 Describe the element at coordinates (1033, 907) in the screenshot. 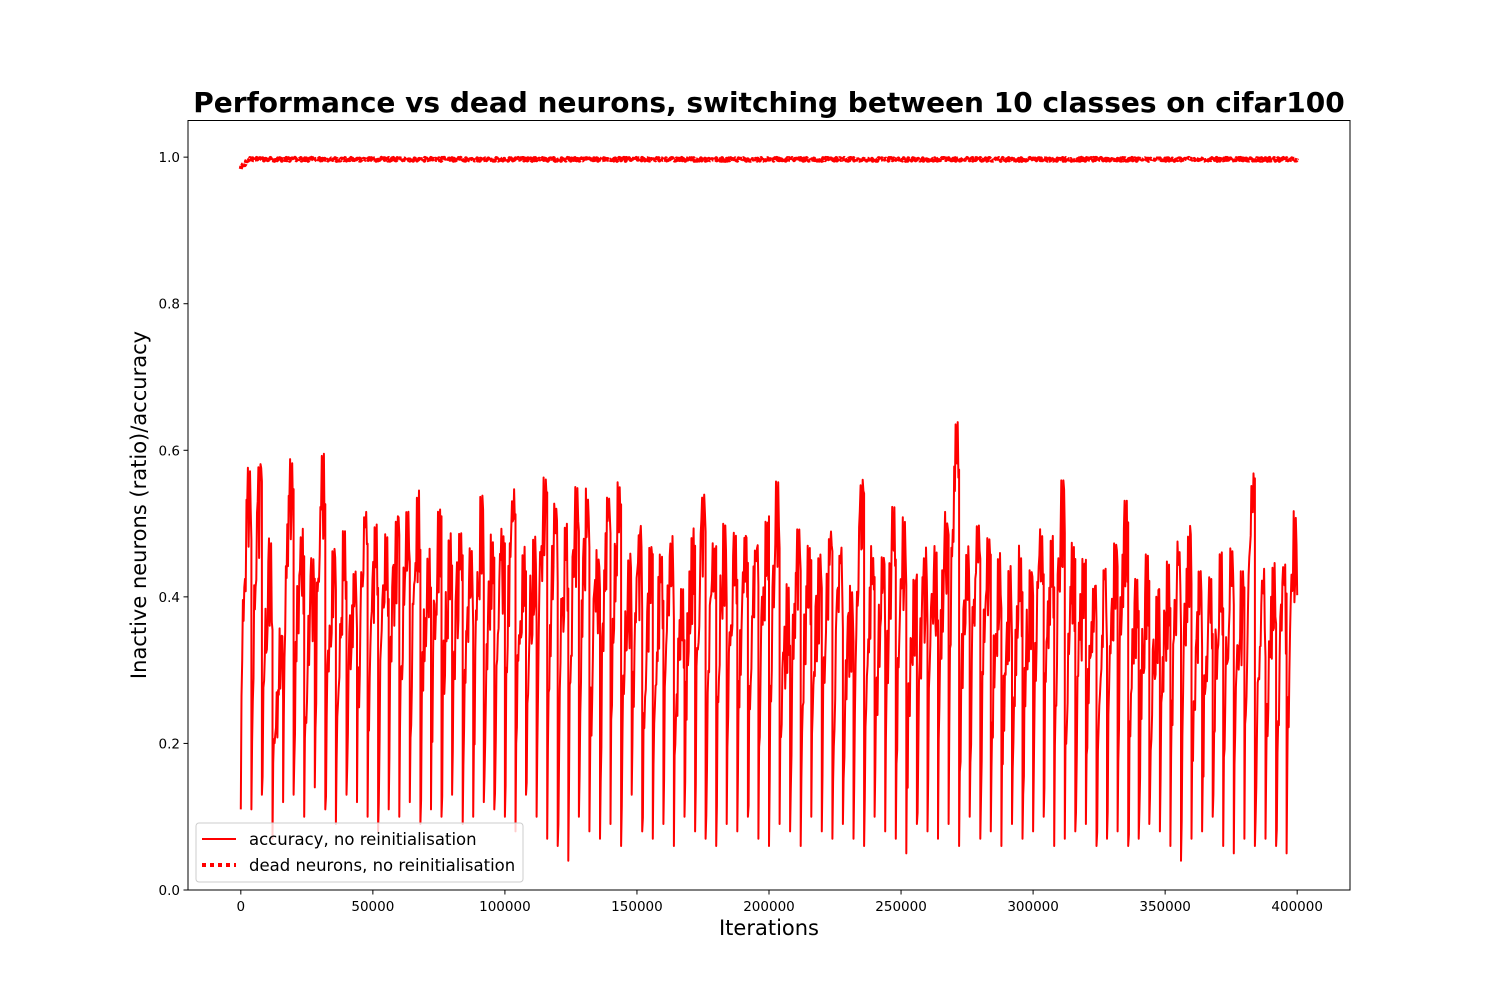

I see `x-tick-label: 300000` at that location.